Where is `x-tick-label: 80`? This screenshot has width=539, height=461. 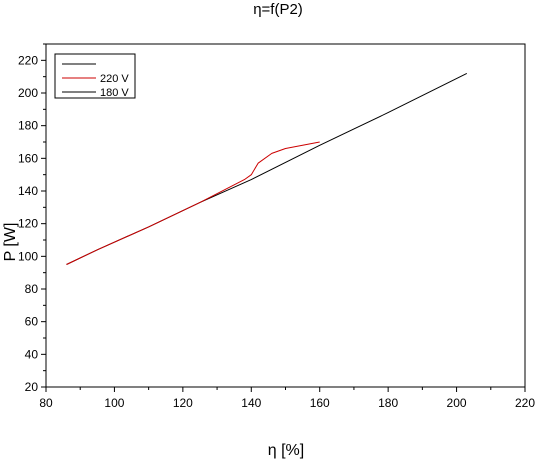
x-tick-label: 80 is located at coordinates (46, 403).